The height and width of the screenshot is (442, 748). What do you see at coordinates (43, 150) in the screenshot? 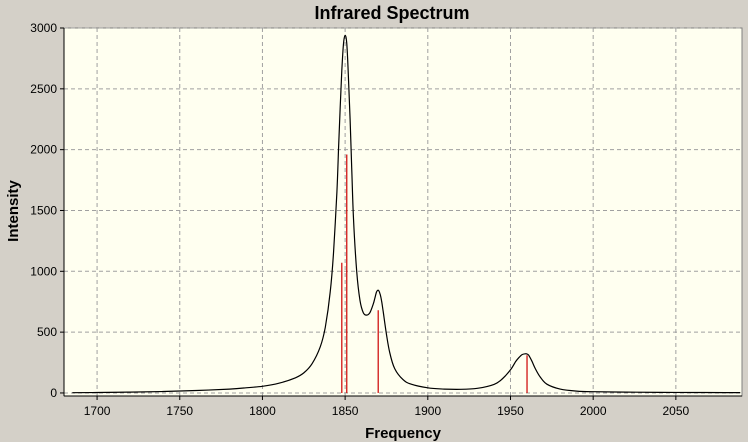
I see `y-tick-label: 2000` at bounding box center [43, 150].